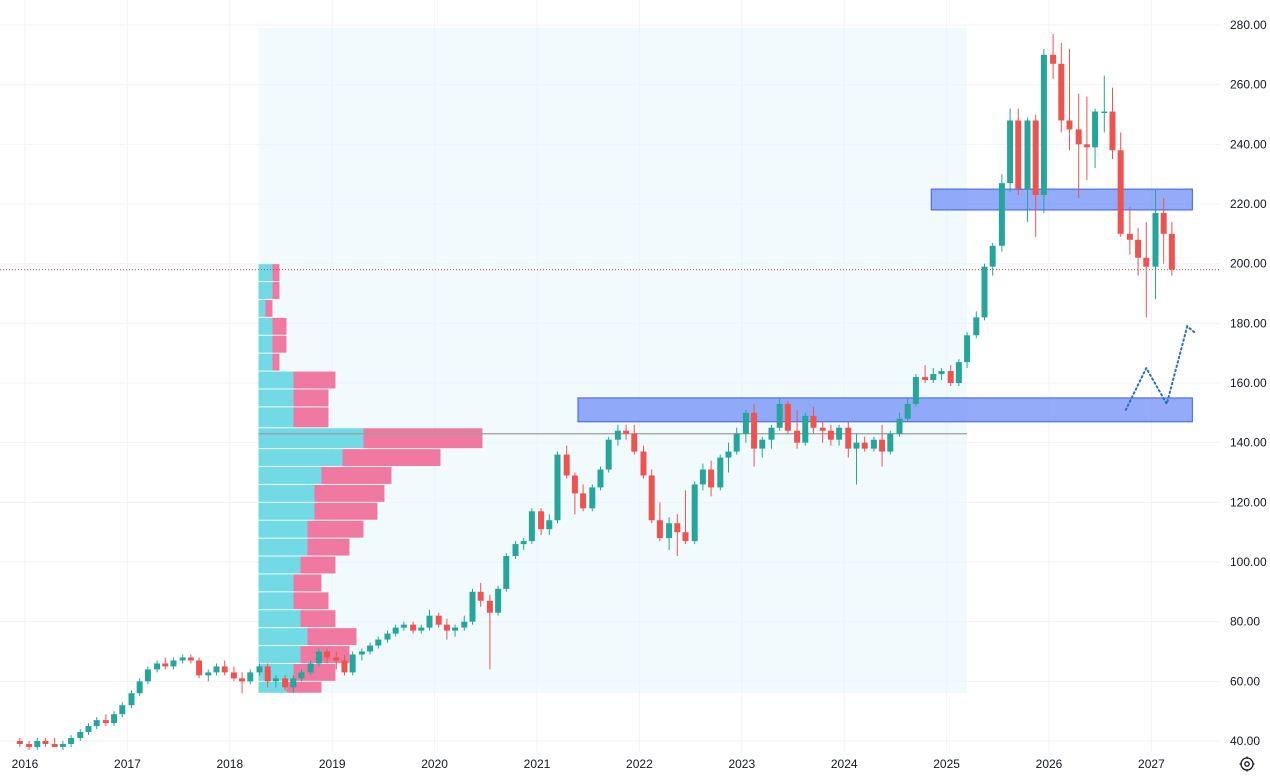 The width and height of the screenshot is (1270, 778). I want to click on y-tick-label: 240.00, so click(1248, 144).